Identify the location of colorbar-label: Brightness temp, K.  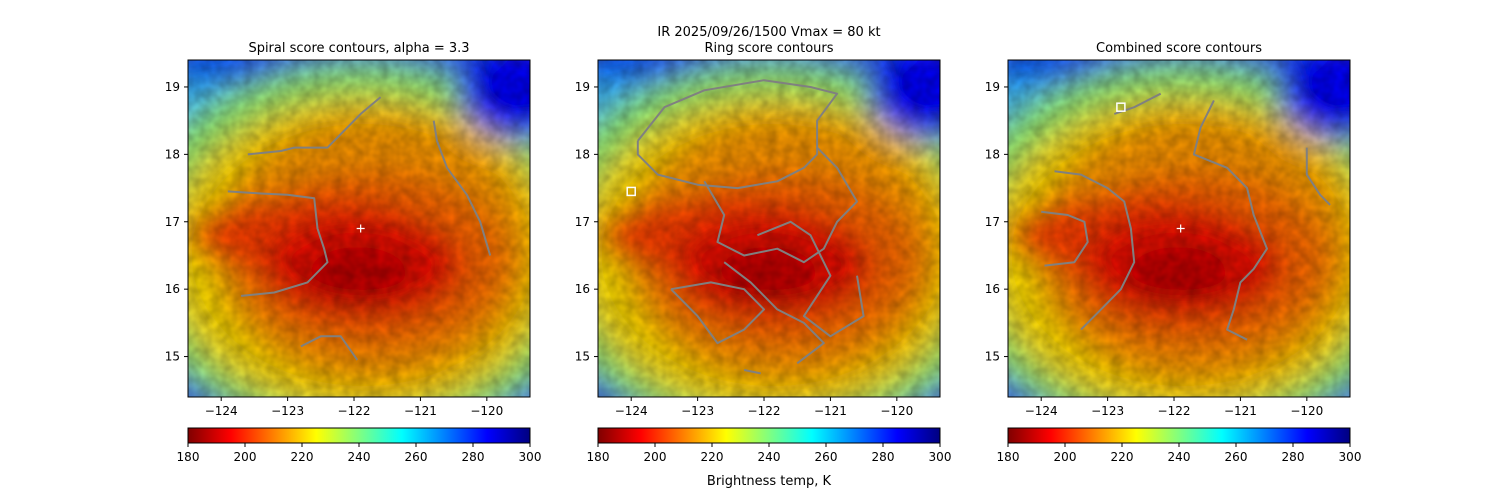
(769, 481).